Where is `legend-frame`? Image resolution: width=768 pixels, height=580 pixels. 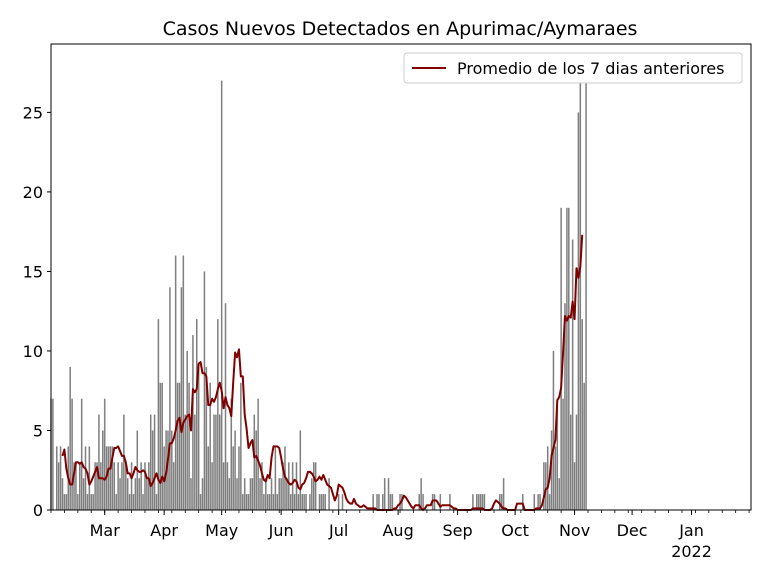
legend-frame is located at coordinates (573, 68).